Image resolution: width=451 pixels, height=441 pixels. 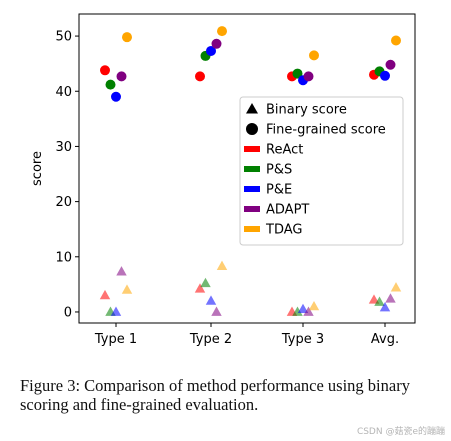 I want to click on y-tick-label: 20, so click(x=63, y=202).